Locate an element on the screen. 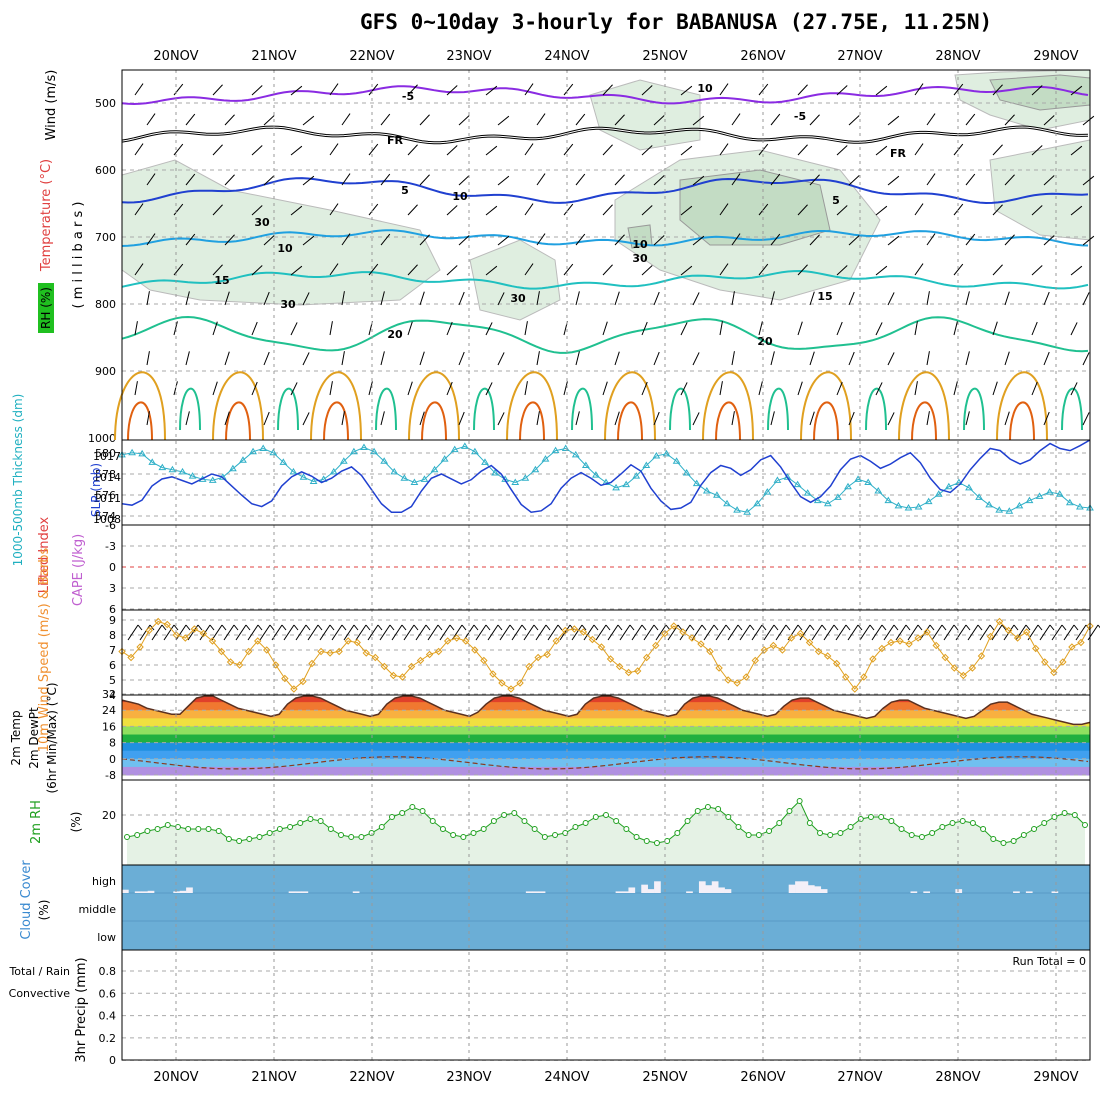  contour-label: 20 is located at coordinates (765, 341).